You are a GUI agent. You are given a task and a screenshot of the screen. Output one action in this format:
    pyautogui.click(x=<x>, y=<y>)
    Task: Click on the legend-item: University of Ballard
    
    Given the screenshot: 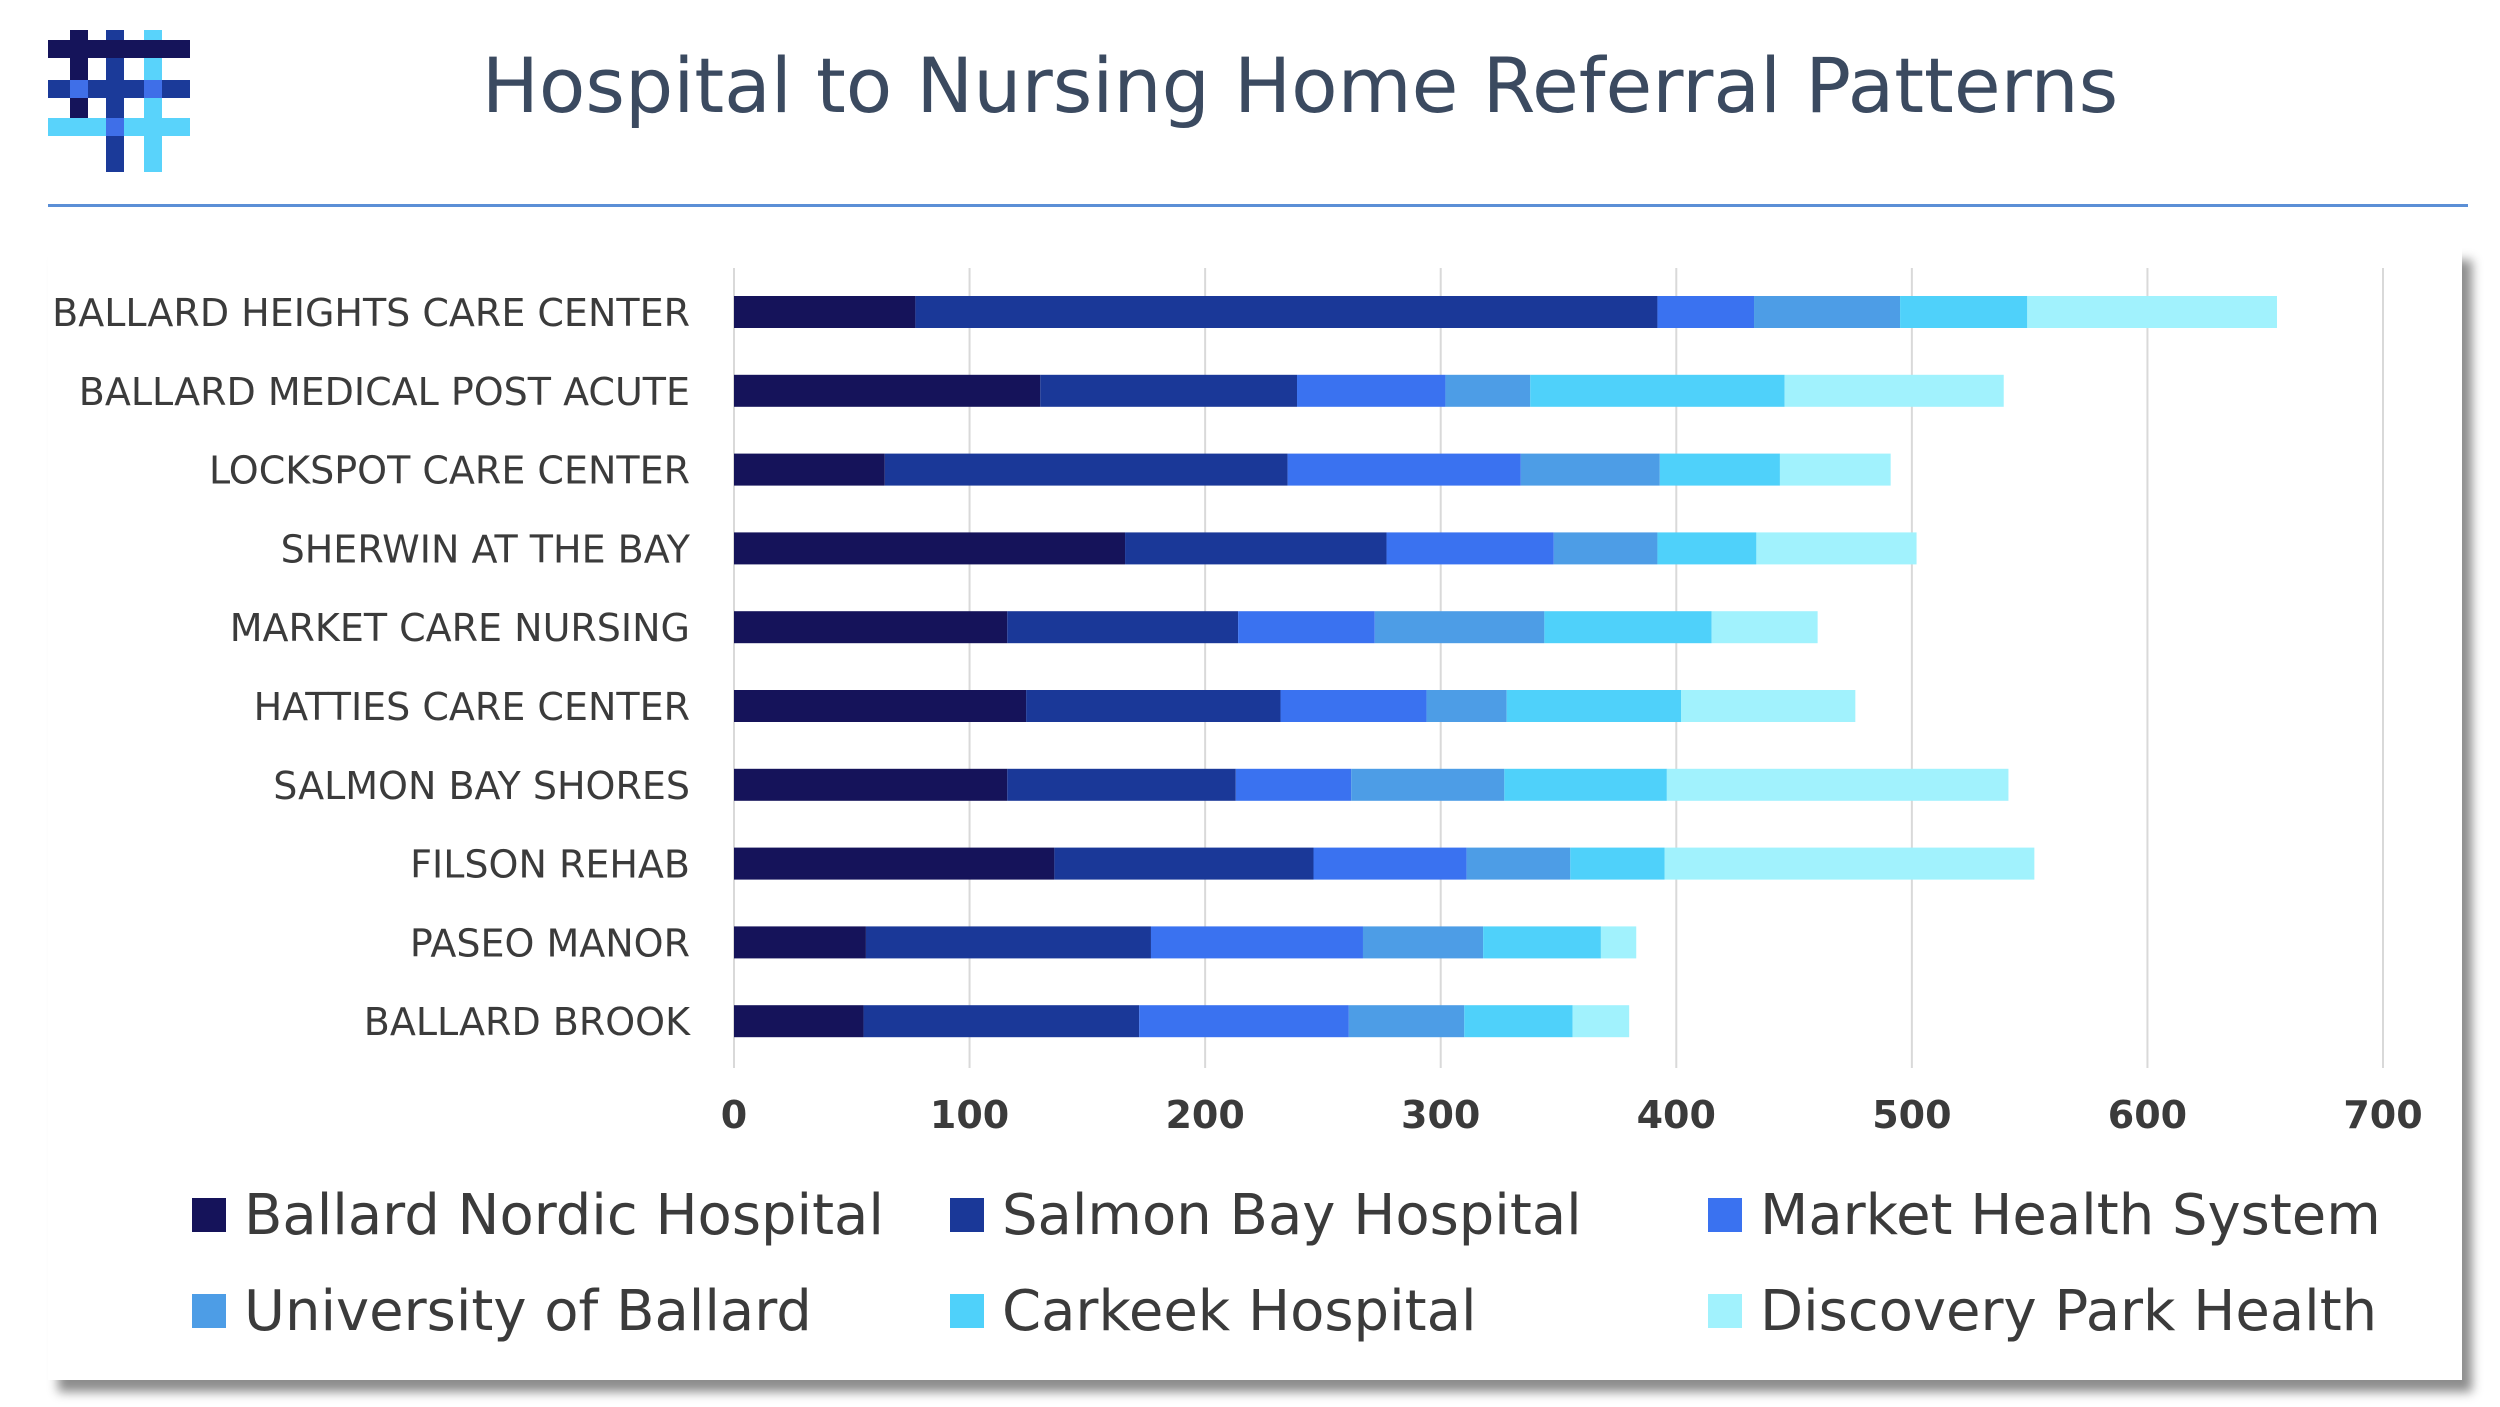 What is the action you would take?
    pyautogui.click(x=502, y=1311)
    